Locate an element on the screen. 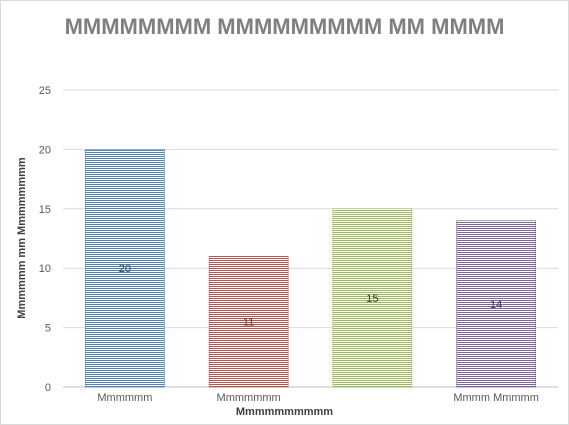  y-tick-15: 15 is located at coordinates (45, 210).